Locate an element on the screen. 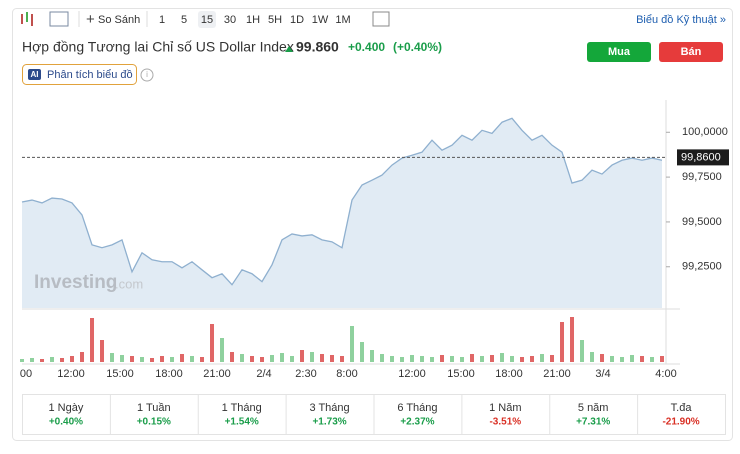 The image size is (740, 454). x-tick-label: 2:30 is located at coordinates (305, 374).